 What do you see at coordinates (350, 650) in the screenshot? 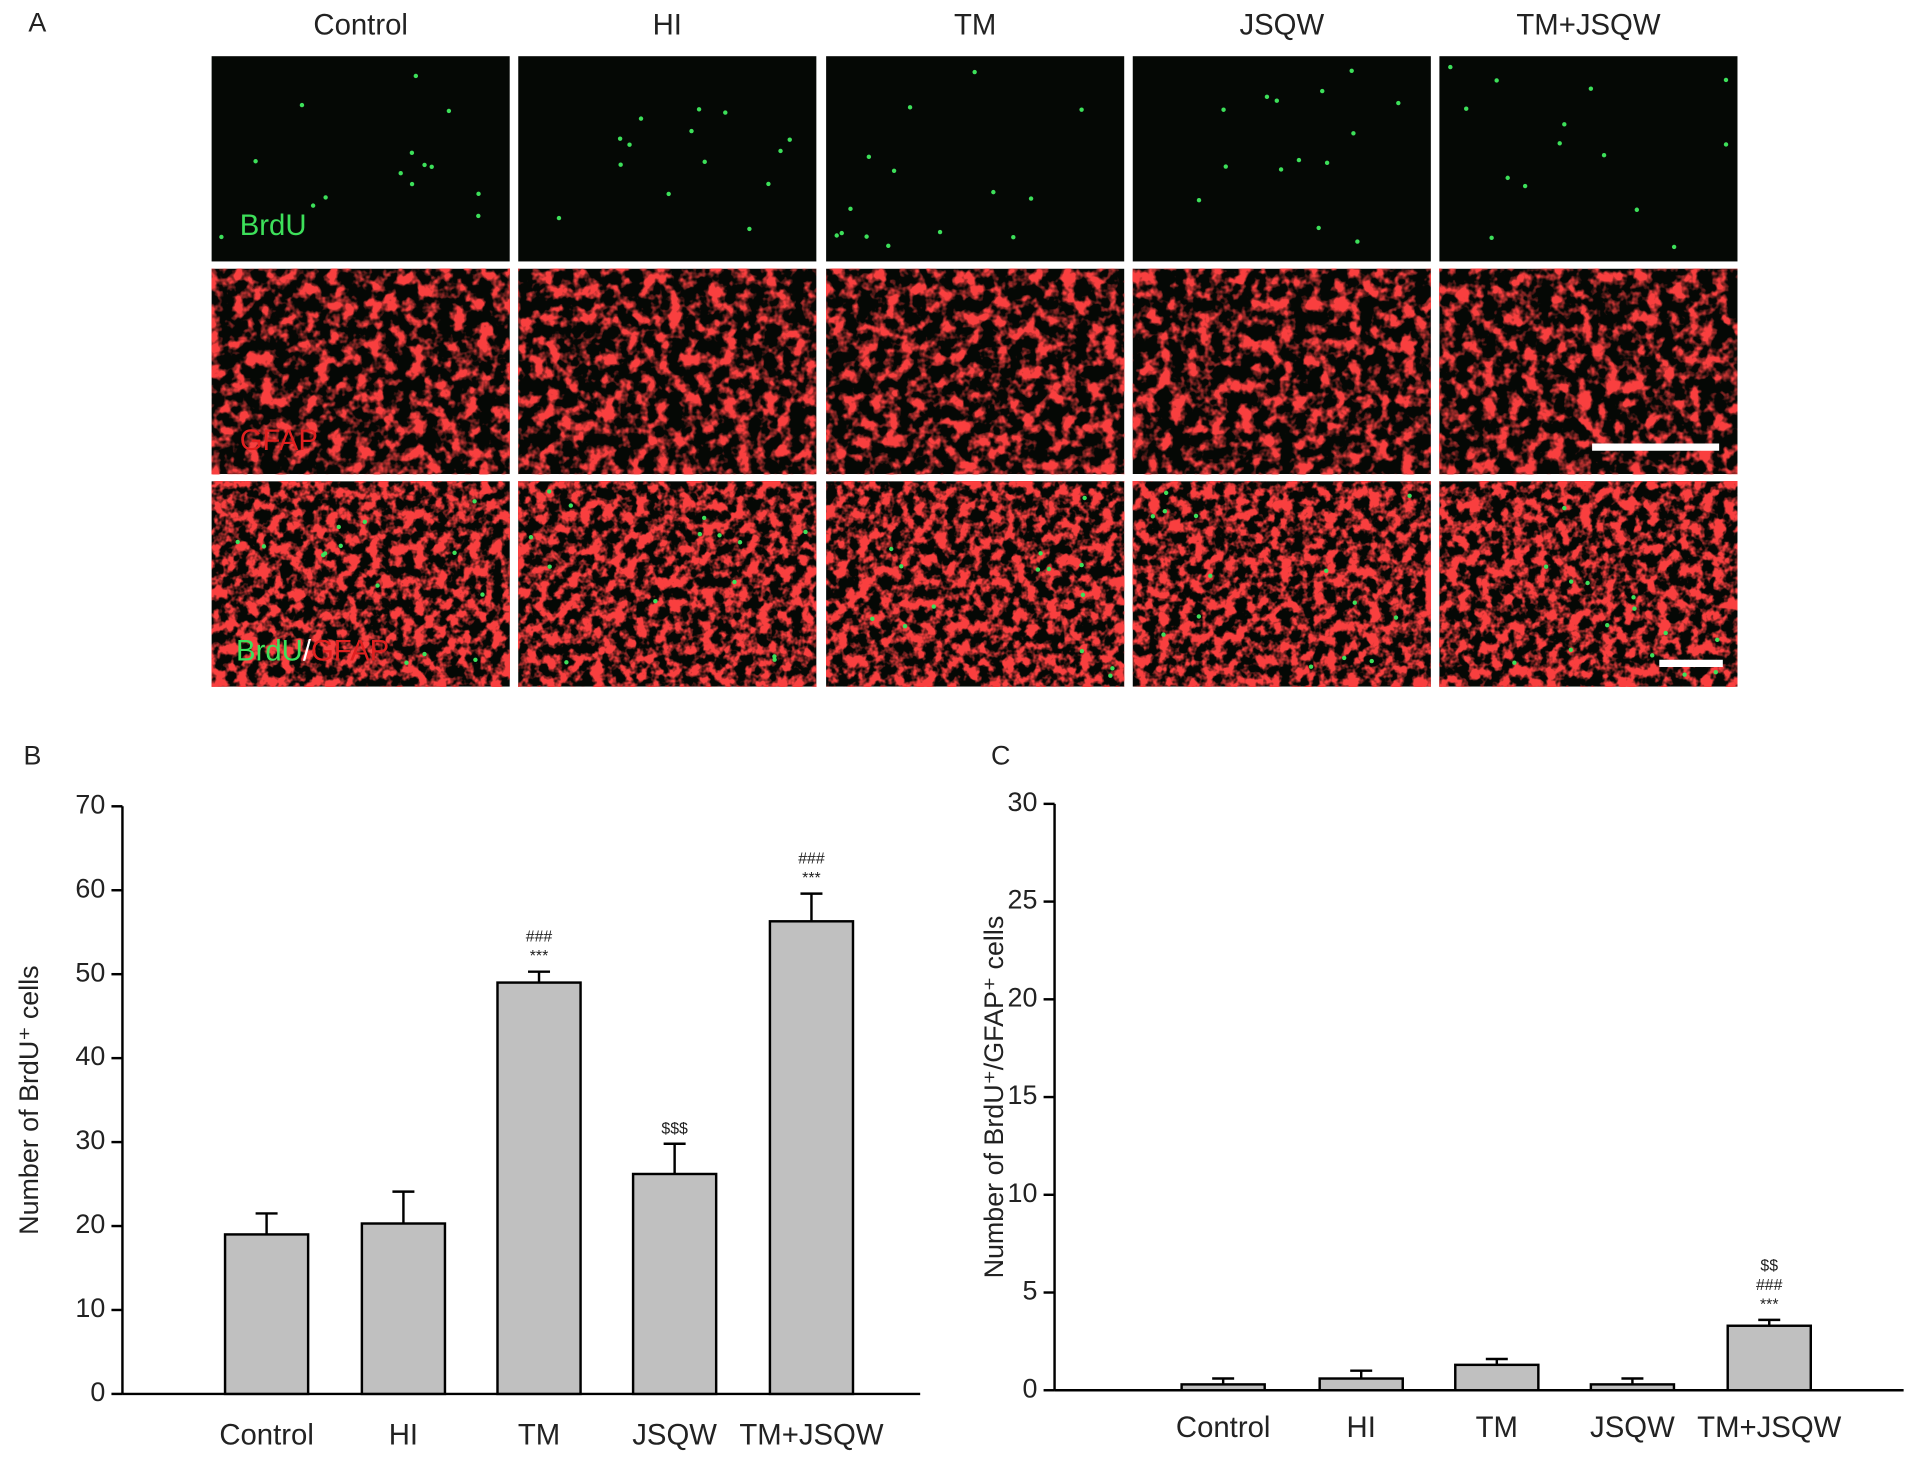
I see `row-label-part: GFAP` at bounding box center [350, 650].